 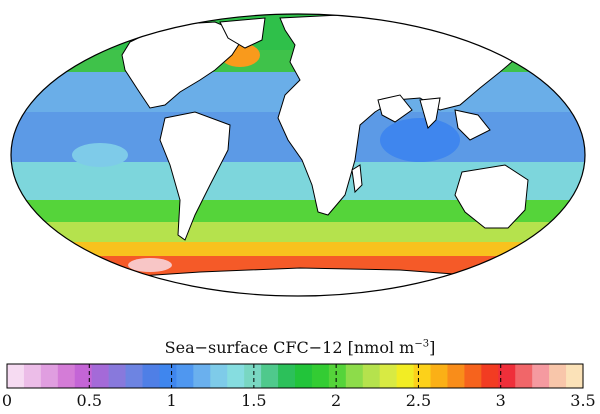 What do you see at coordinates (298, 232) in the screenshot?
I see `southern-yellow-band` at bounding box center [298, 232].